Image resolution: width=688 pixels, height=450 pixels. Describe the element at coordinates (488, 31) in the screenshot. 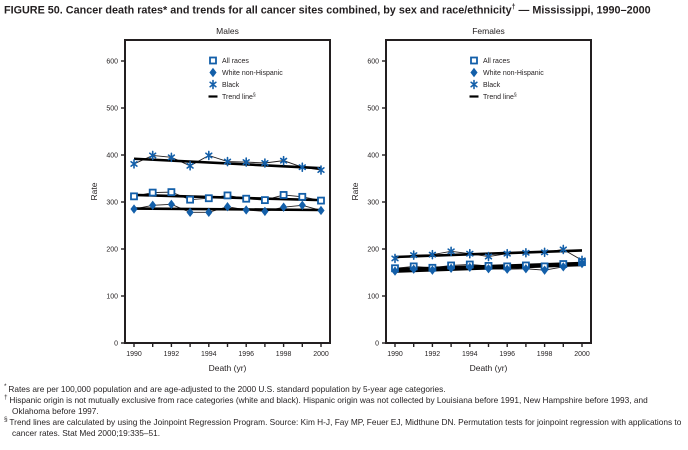

I see `chart-title: Females` at that location.